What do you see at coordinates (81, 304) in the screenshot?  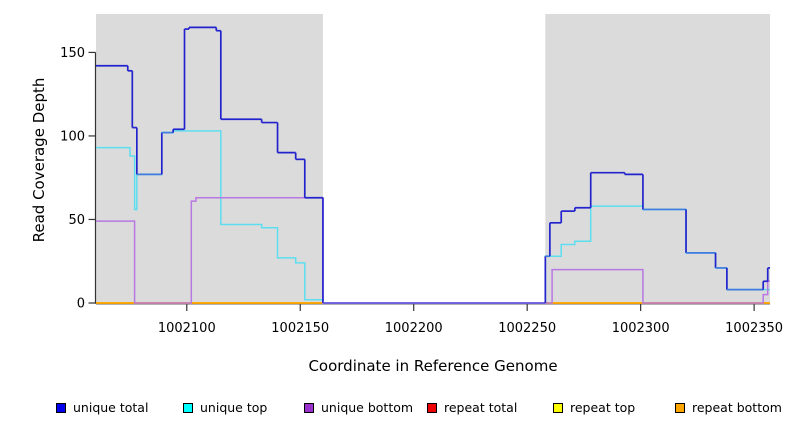 I see `y-tick-label: 0` at bounding box center [81, 304].